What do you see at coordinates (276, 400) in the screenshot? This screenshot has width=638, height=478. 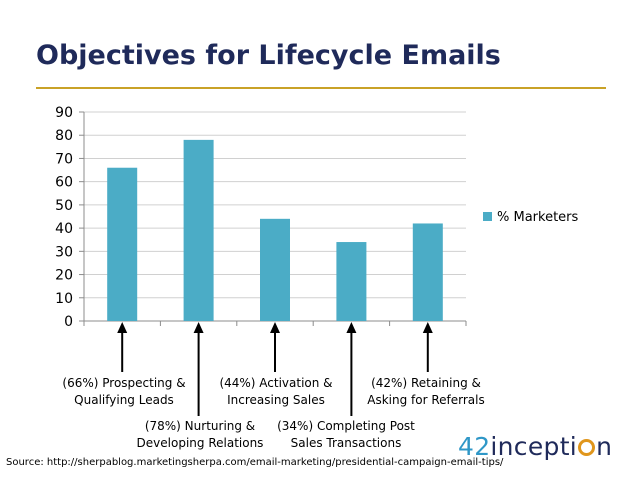 I see `annotation-line: Increasing Sales` at bounding box center [276, 400].